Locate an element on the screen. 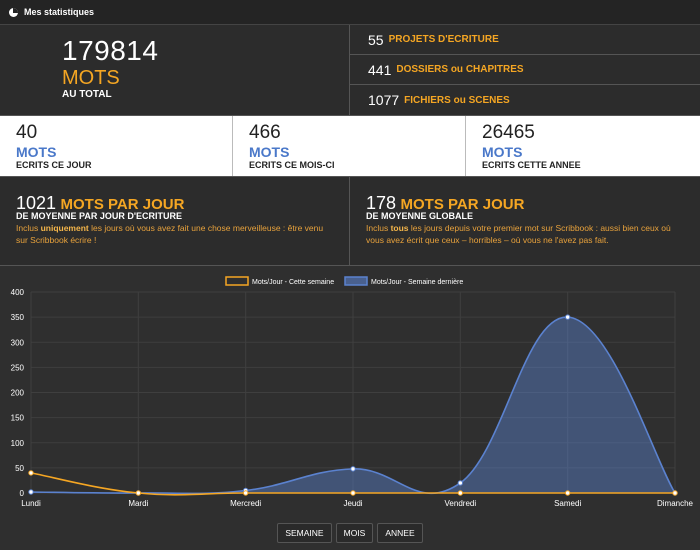 This screenshot has height=550, width=700. legend-label-this-week: Mots/Jour - Cette semaine is located at coordinates (293, 282).